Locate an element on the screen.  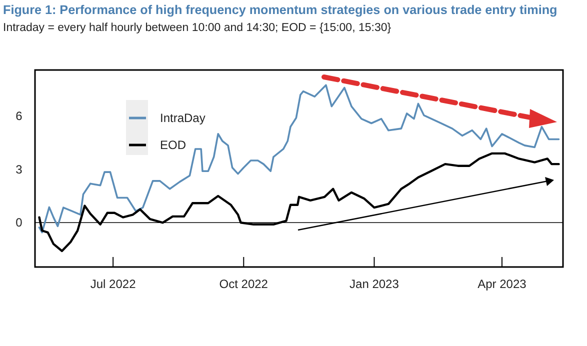
chart-subtitle: Intraday = every half hourly between 10:00 and 14:30; EOD = {15:00, 15:30} is located at coordinates (197, 28).